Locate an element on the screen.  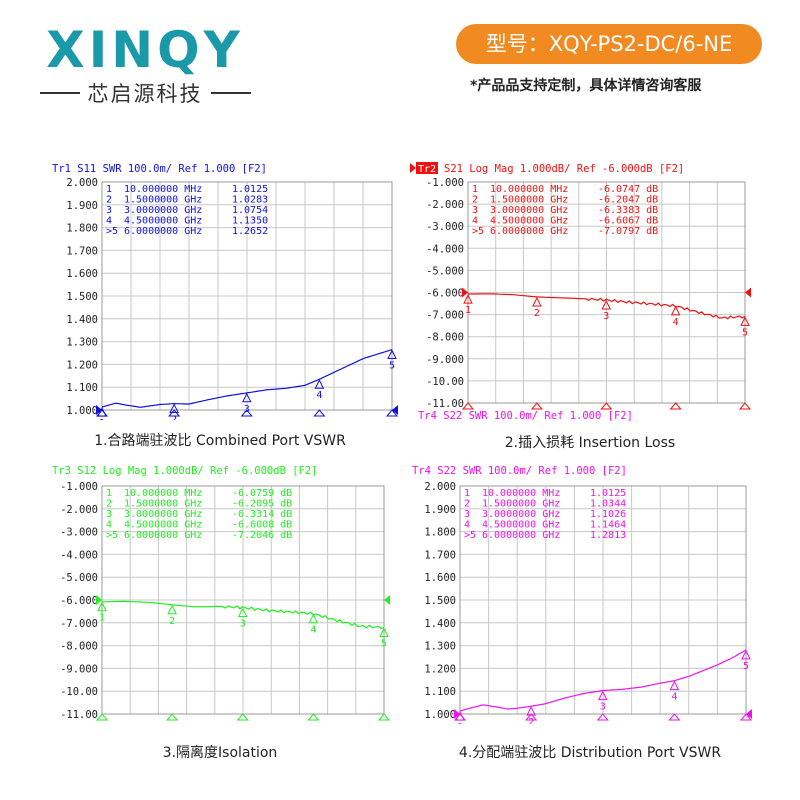
marker-table-freq: 1.5000000 GHz is located at coordinates (163, 504).